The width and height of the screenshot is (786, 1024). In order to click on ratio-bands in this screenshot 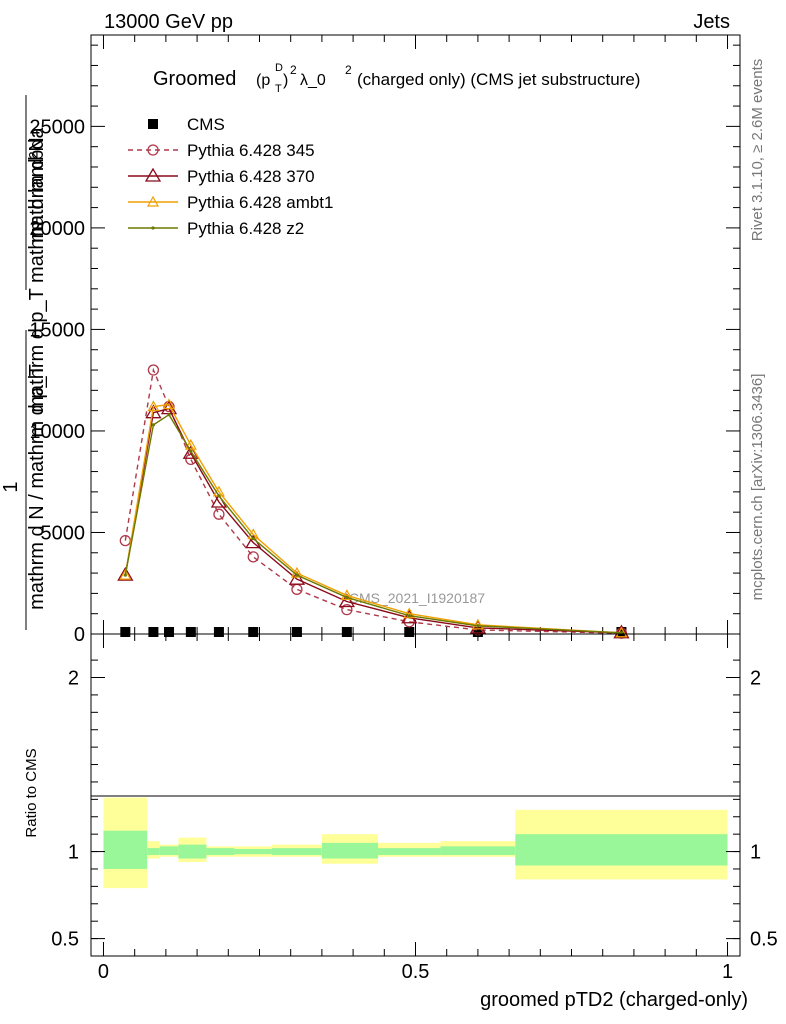, I will do `click(415, 843)`.